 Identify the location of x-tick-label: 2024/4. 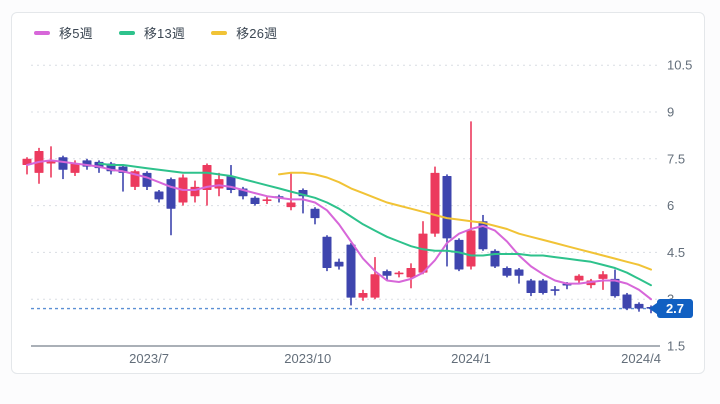
(641, 358).